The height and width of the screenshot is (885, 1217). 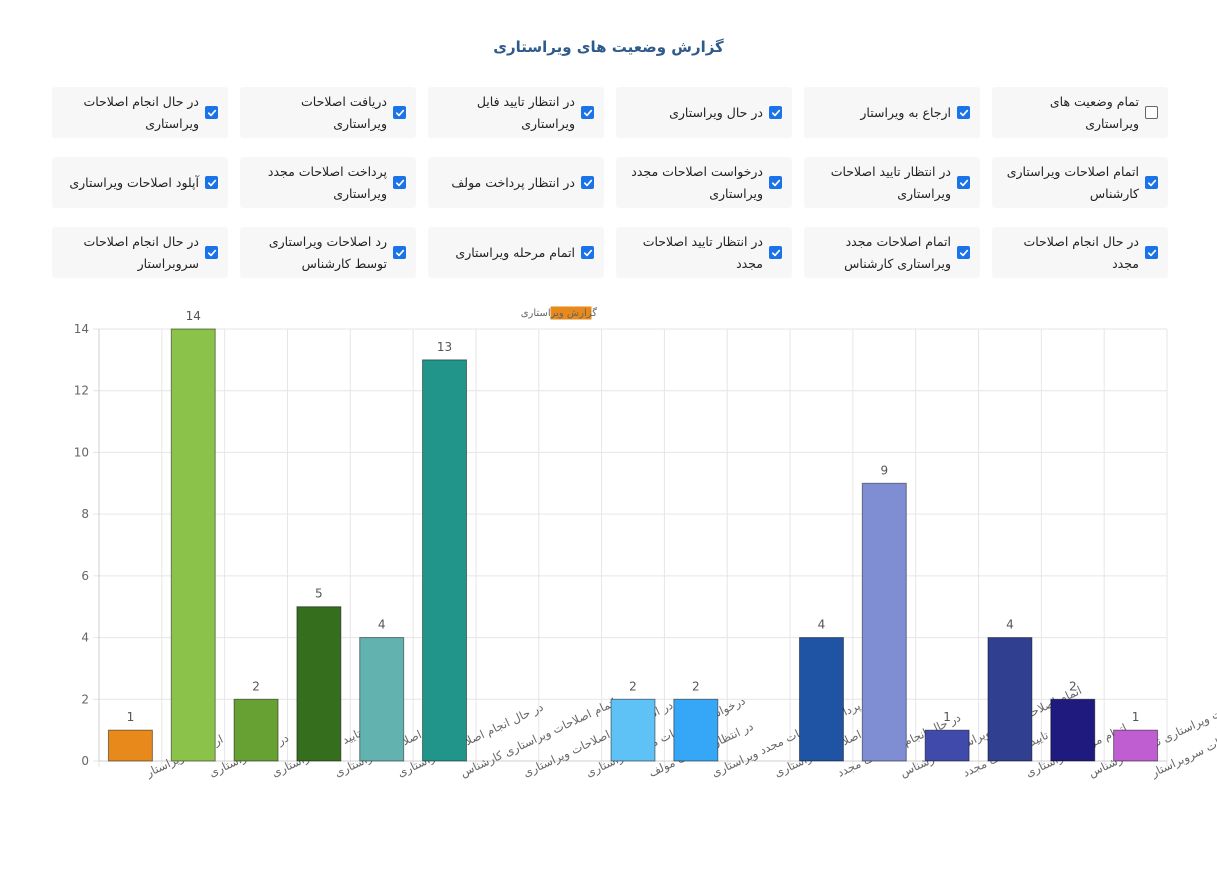 What do you see at coordinates (1094, 112) in the screenshot?
I see `status-filter-label: تمام وضعیت های ویراستاری` at bounding box center [1094, 112].